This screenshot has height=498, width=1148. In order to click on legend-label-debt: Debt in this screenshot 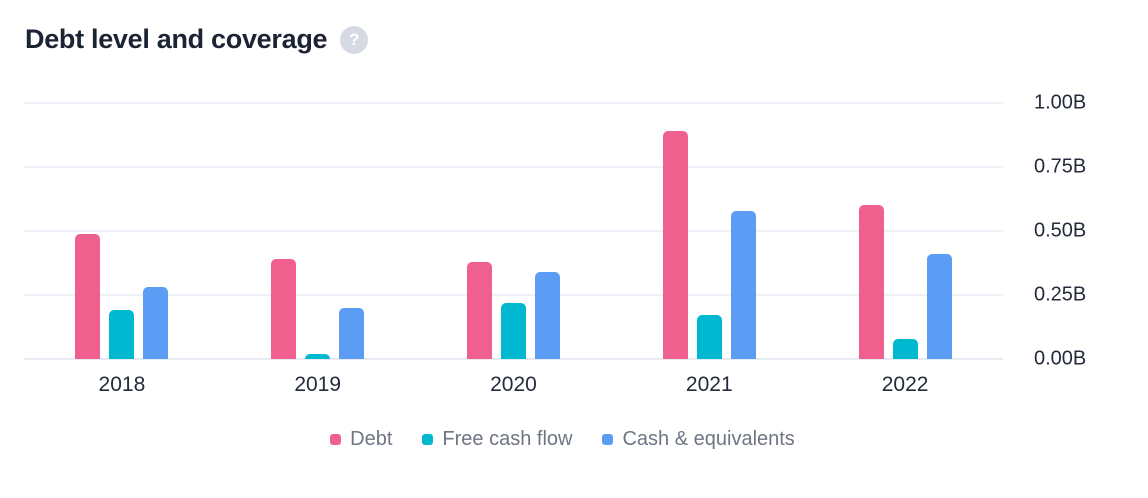, I will do `click(371, 439)`.